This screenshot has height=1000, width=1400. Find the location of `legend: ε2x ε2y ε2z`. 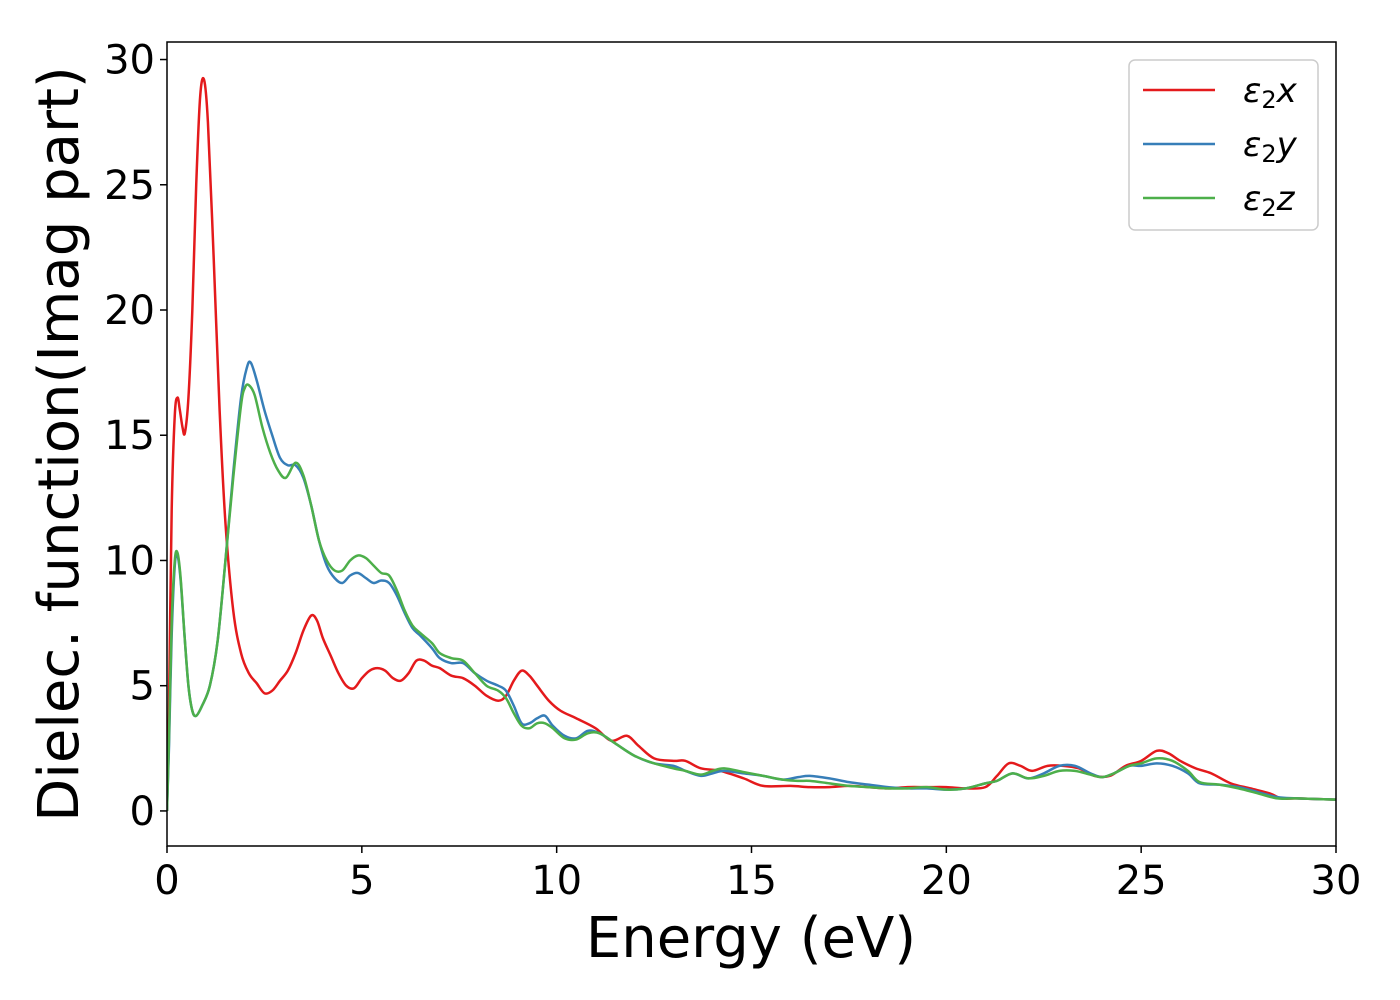

legend: ε2x ε2y ε2z is located at coordinates (1223, 145).